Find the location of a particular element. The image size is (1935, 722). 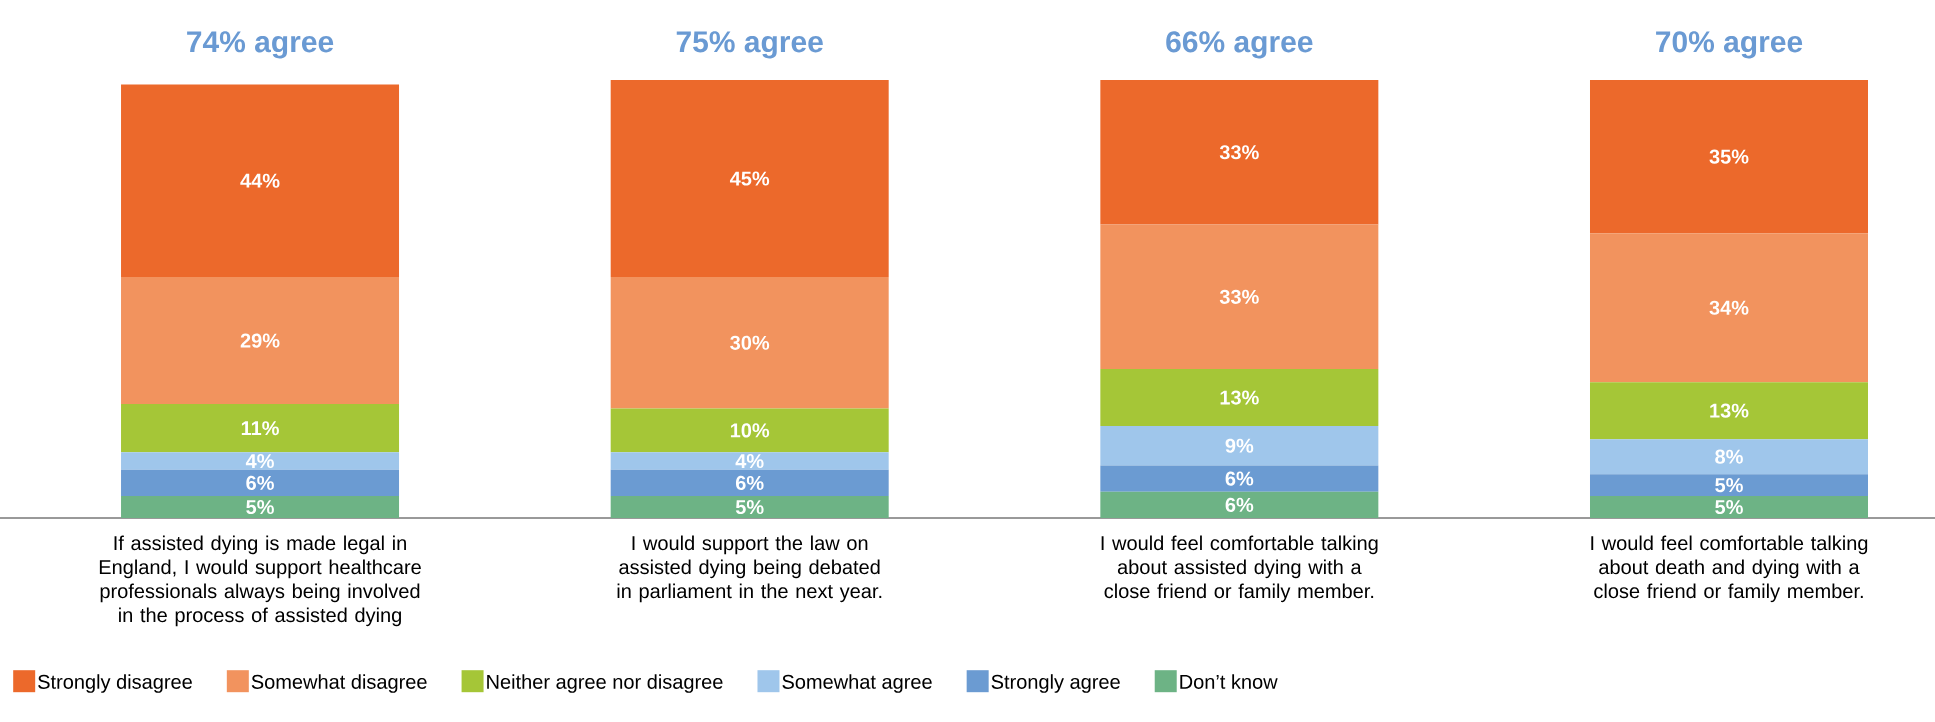

data-label: 34% is located at coordinates (1729, 307).